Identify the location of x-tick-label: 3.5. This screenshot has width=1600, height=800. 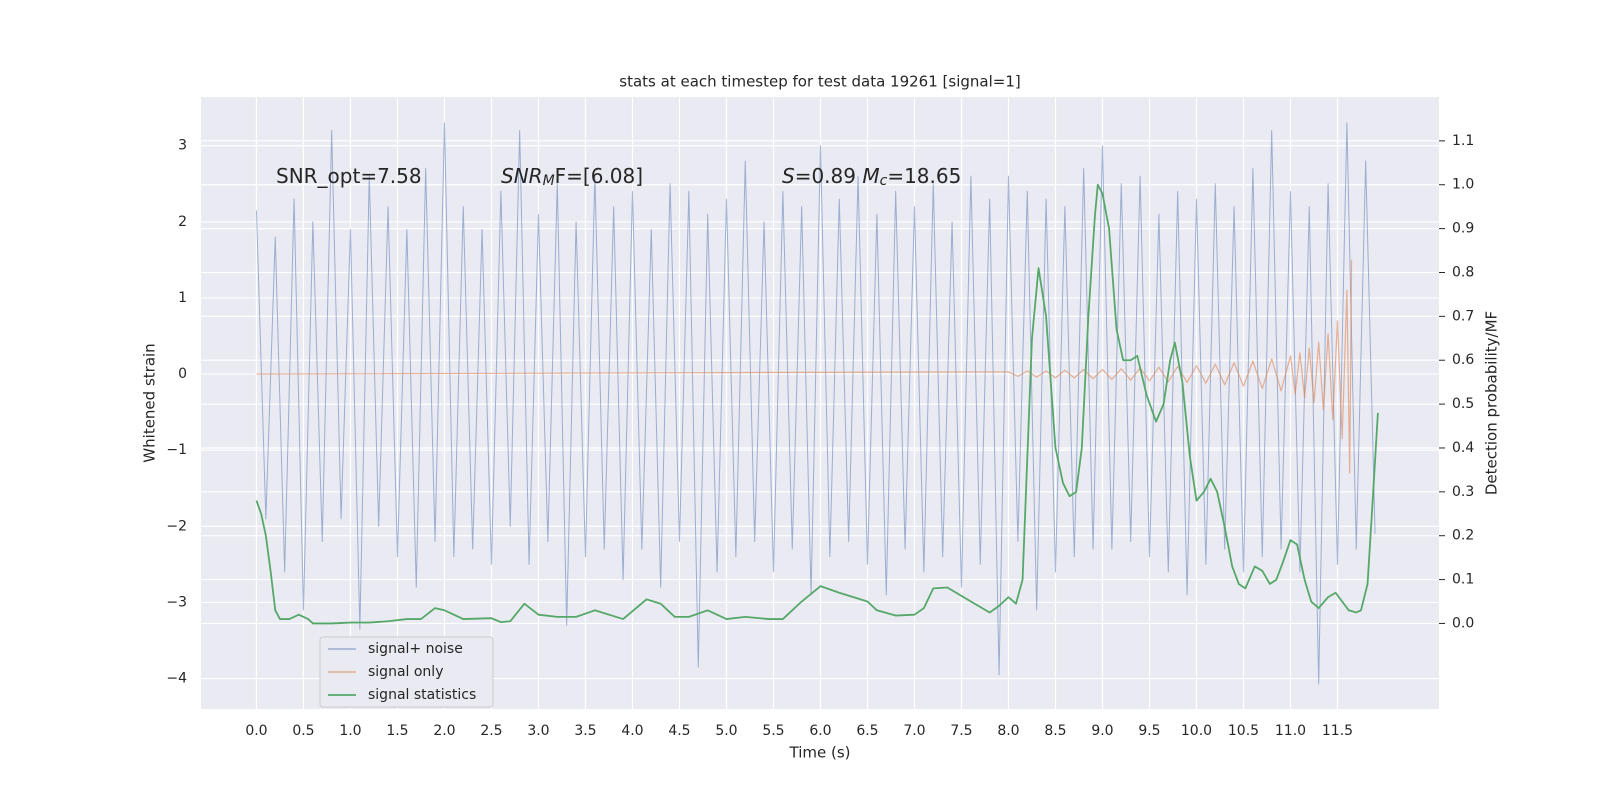
(585, 731).